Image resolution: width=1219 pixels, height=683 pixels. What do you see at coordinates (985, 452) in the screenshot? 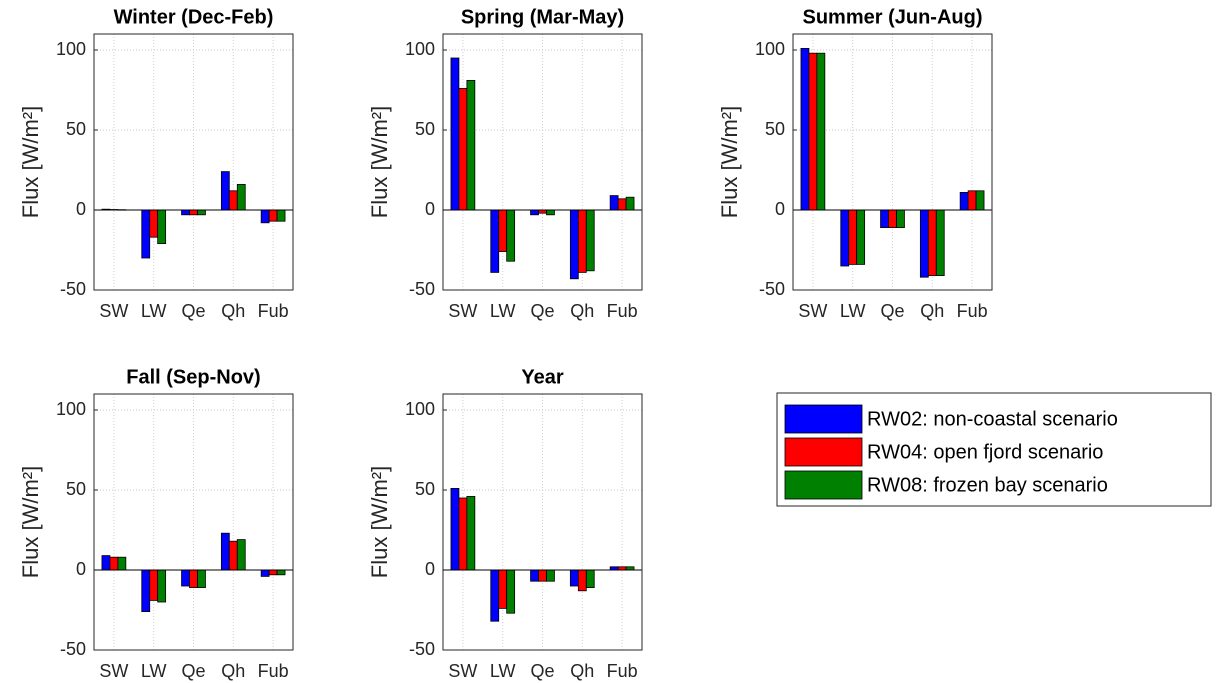
I see `legend-label: RW04: open fjord scenario` at bounding box center [985, 452].